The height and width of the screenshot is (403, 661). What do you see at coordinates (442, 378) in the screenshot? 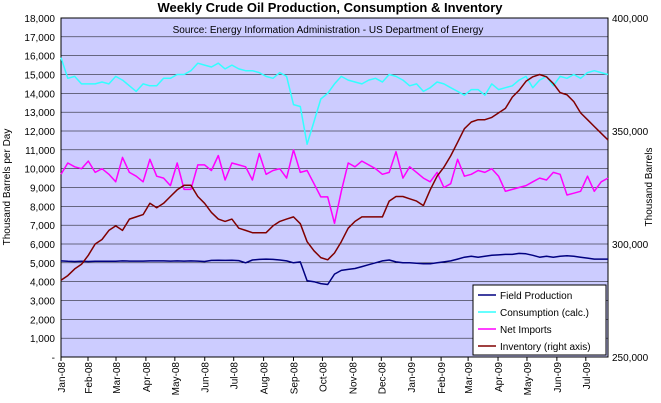
I see `x-tick-label: Feb-09` at bounding box center [442, 378].